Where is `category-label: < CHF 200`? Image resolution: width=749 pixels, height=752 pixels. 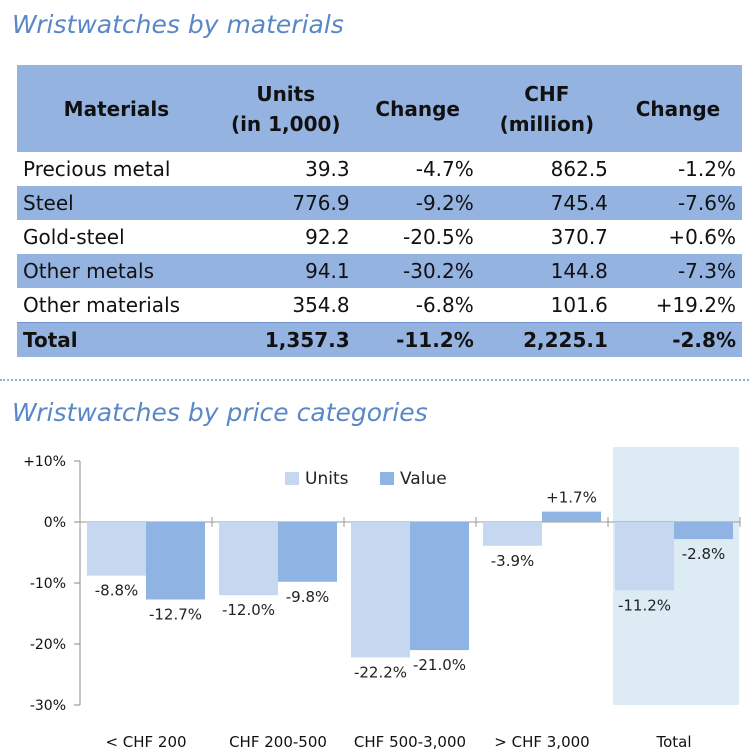 category-label: < CHF 200 is located at coordinates (145, 742).